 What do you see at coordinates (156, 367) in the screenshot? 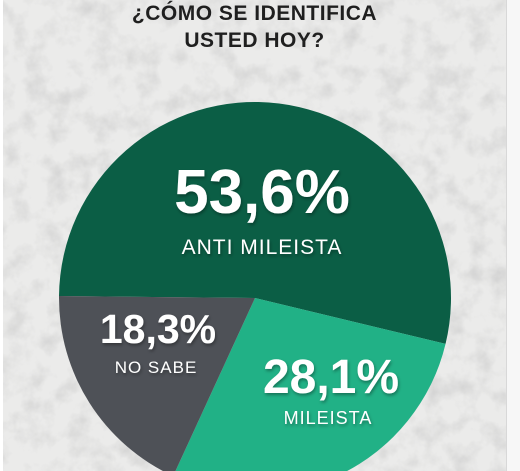
I see `slice-label-no-sabe: NO SABE` at bounding box center [156, 367].